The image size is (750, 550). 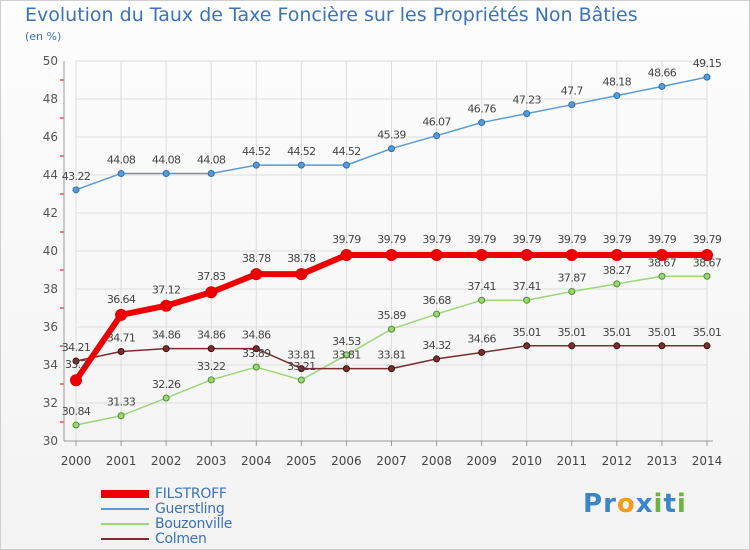 I want to click on data-label: 33.2, so click(x=76, y=364).